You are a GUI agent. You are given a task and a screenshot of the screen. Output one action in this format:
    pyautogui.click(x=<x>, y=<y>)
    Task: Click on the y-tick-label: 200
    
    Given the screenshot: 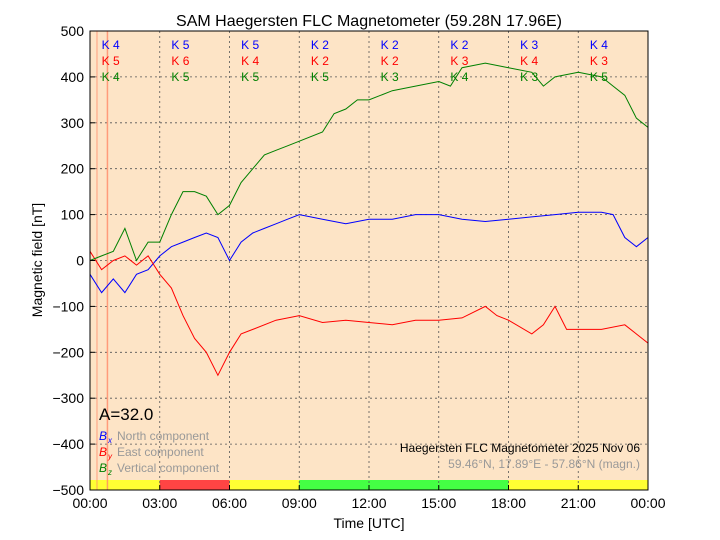 What is the action you would take?
    pyautogui.click(x=73, y=169)
    